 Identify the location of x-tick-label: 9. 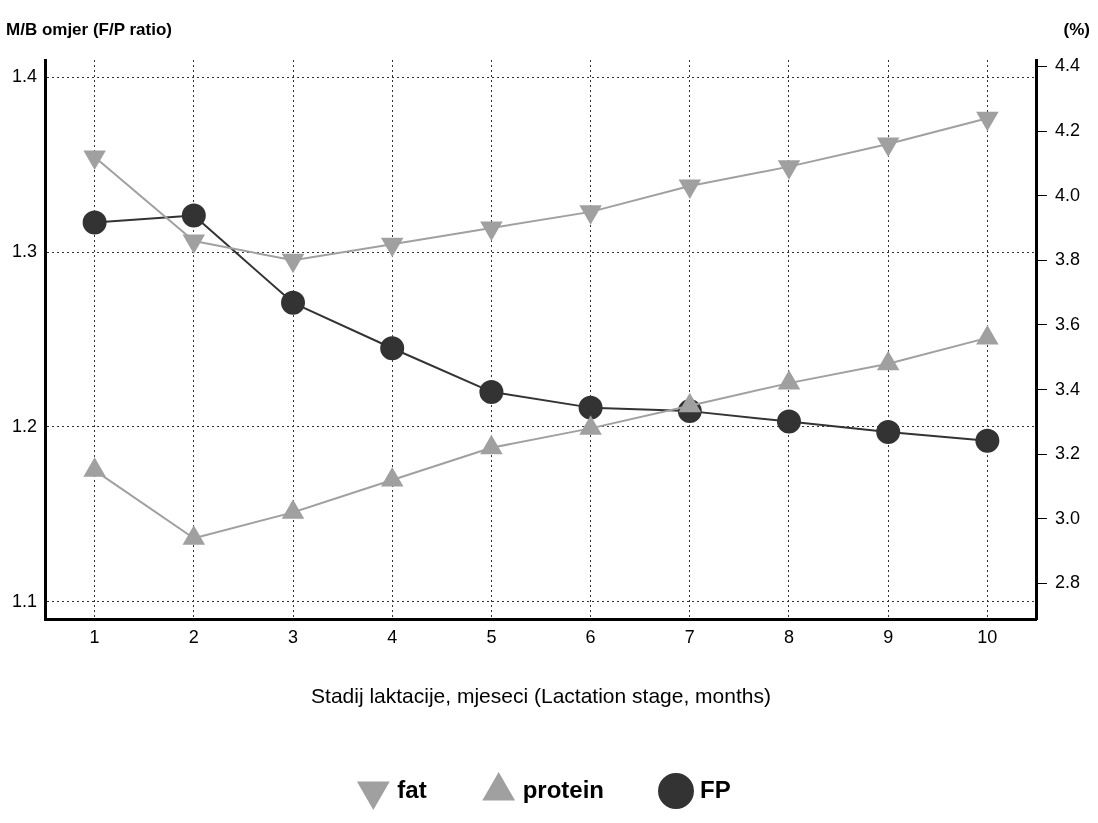
(888, 636).